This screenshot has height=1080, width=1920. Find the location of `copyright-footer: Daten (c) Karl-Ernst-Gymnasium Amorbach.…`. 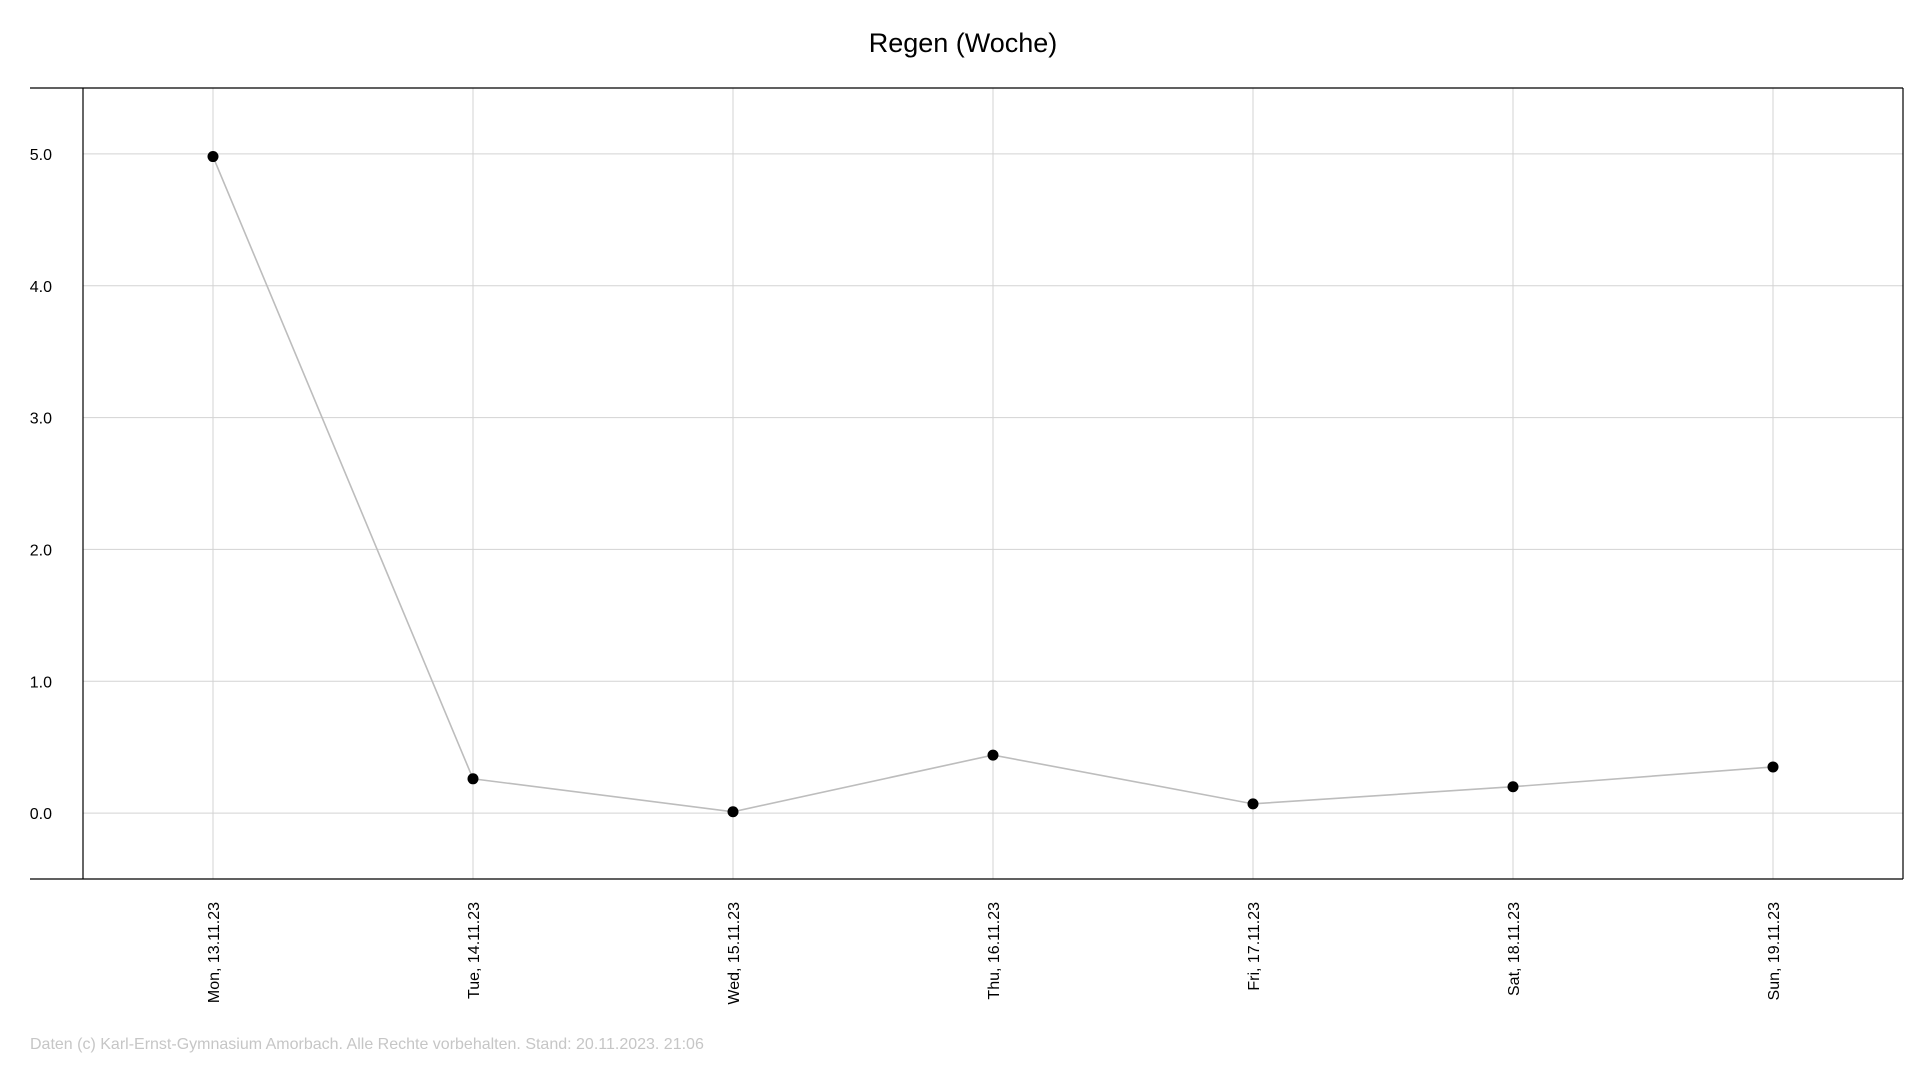

copyright-footer: Daten (c) Karl-Ernst-Gymnasium Amorbach.… is located at coordinates (367, 1044).